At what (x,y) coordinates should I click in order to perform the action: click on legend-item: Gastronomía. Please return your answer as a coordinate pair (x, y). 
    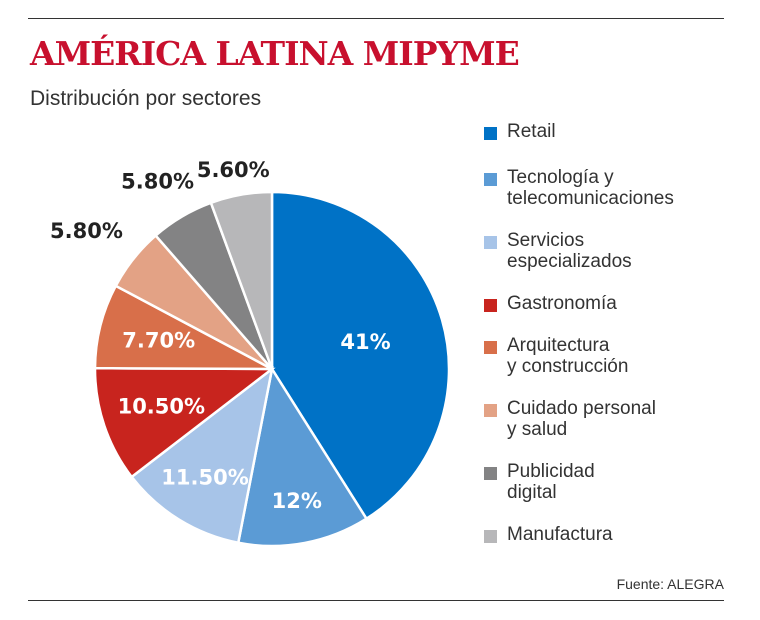
    Looking at the image, I should click on (550, 303).